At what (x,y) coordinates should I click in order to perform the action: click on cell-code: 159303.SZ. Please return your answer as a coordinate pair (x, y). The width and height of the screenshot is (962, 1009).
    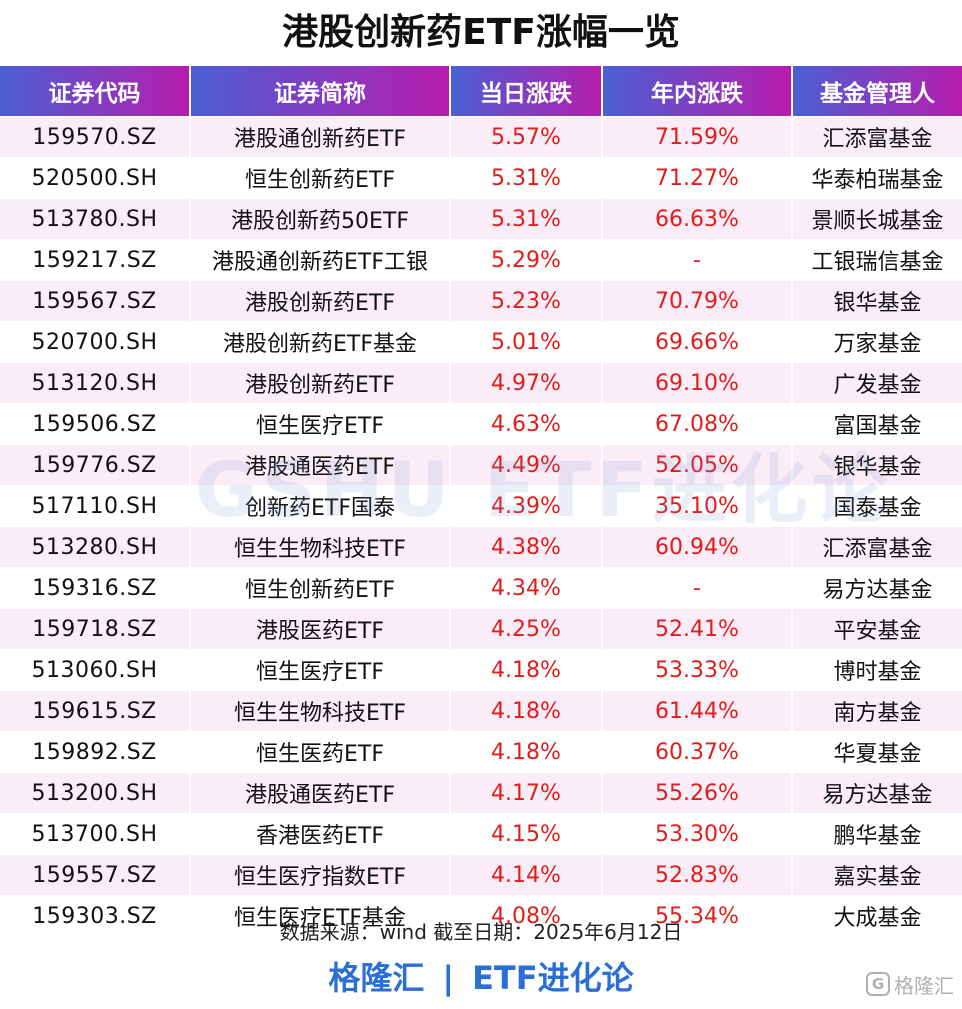
    Looking at the image, I should click on (95, 915).